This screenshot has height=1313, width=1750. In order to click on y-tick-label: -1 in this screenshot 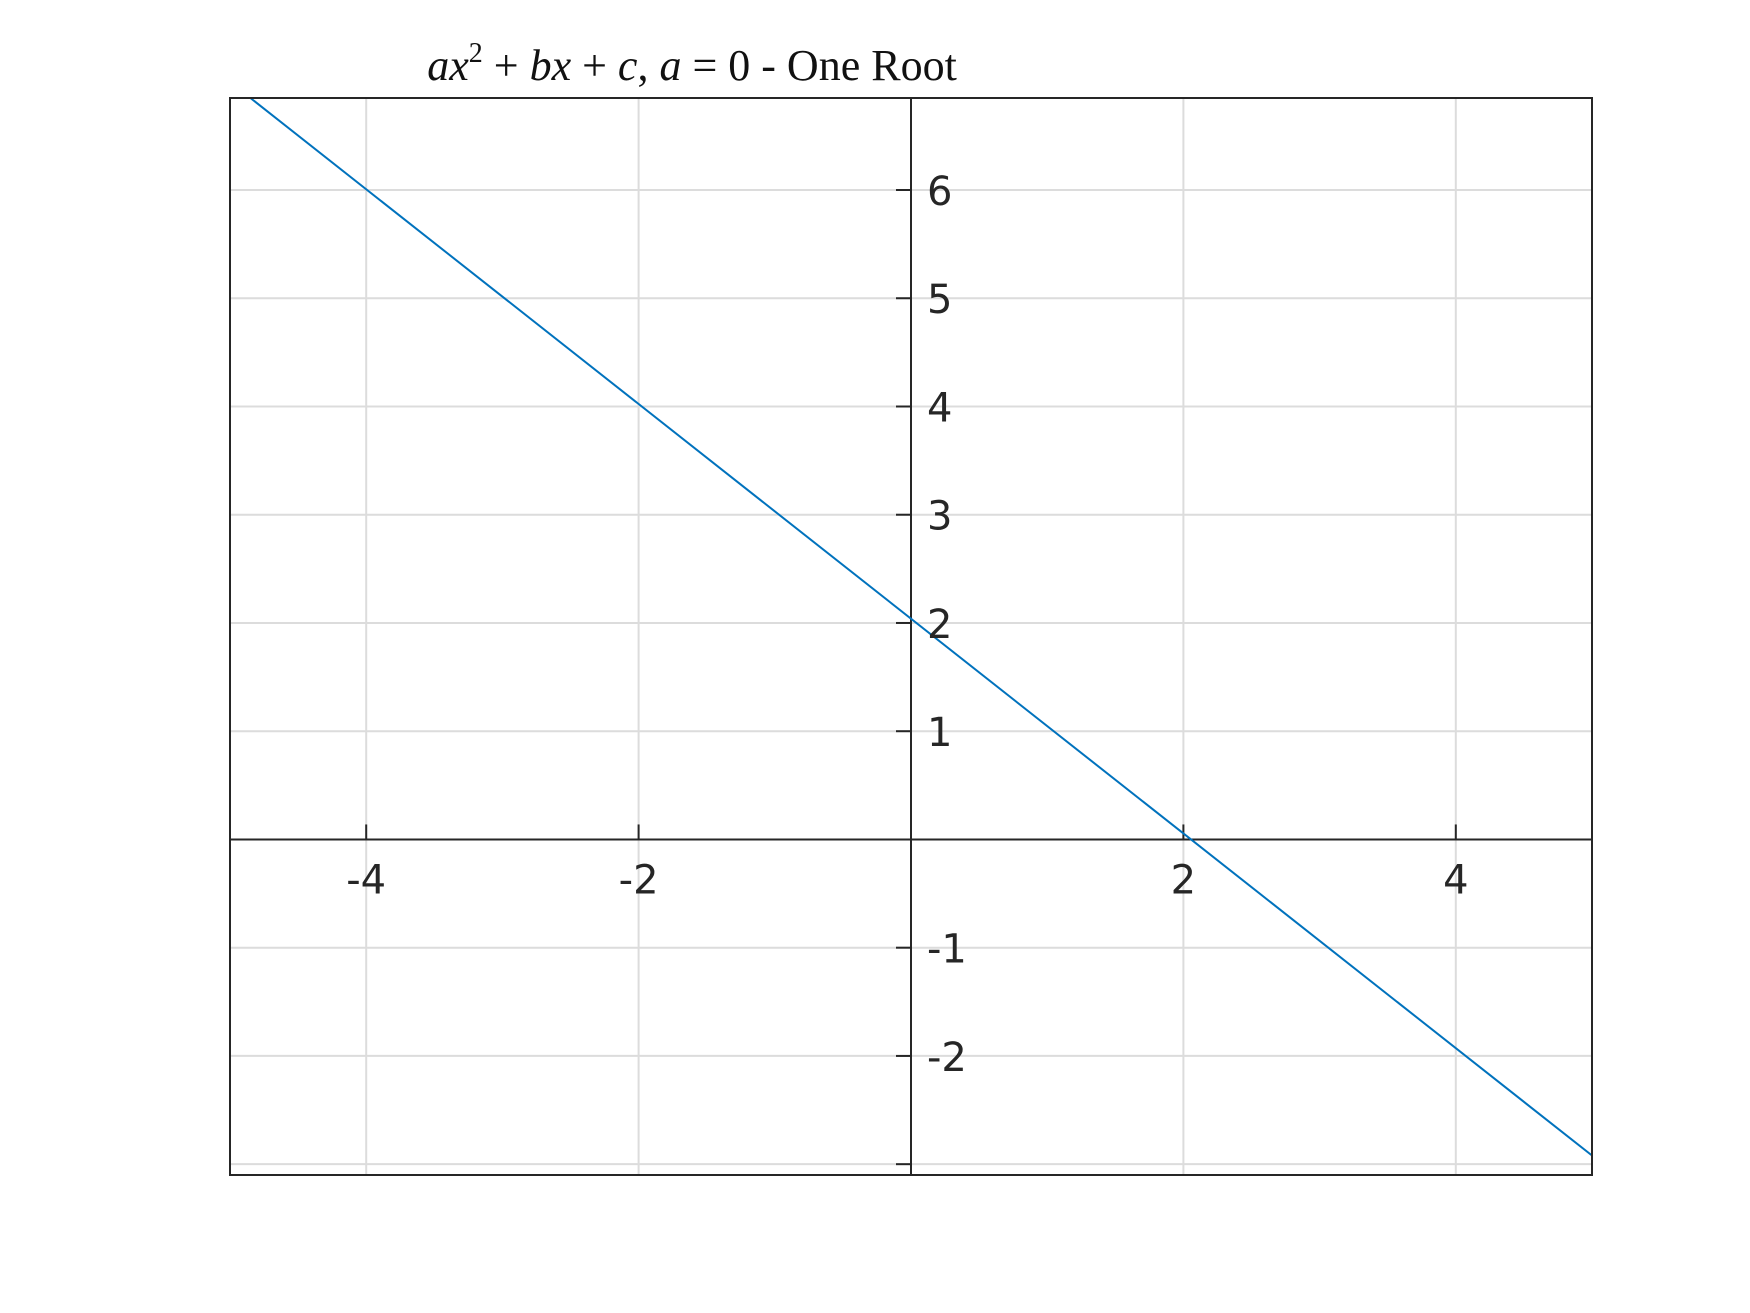, I will do `click(947, 950)`.